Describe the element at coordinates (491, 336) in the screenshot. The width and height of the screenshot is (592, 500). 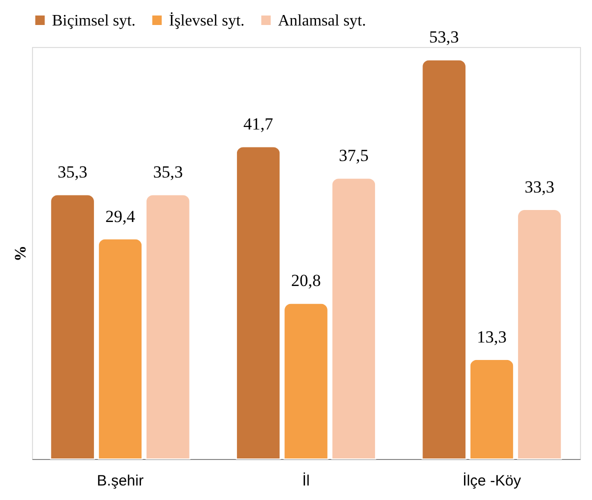
I see `data-label: 13,3` at that location.